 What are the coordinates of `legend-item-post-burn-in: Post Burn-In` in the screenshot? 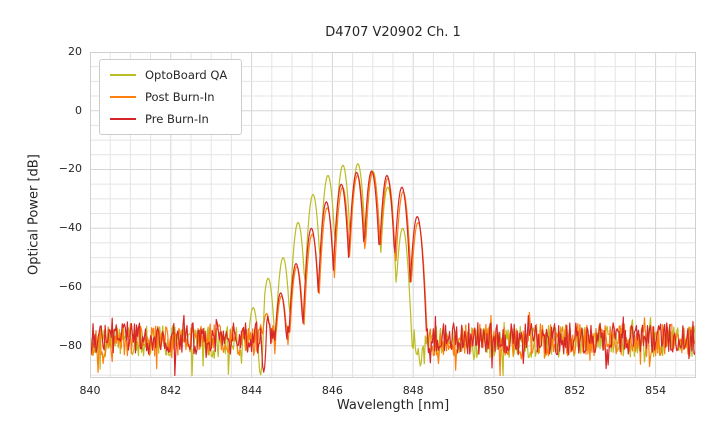 It's located at (168, 97).